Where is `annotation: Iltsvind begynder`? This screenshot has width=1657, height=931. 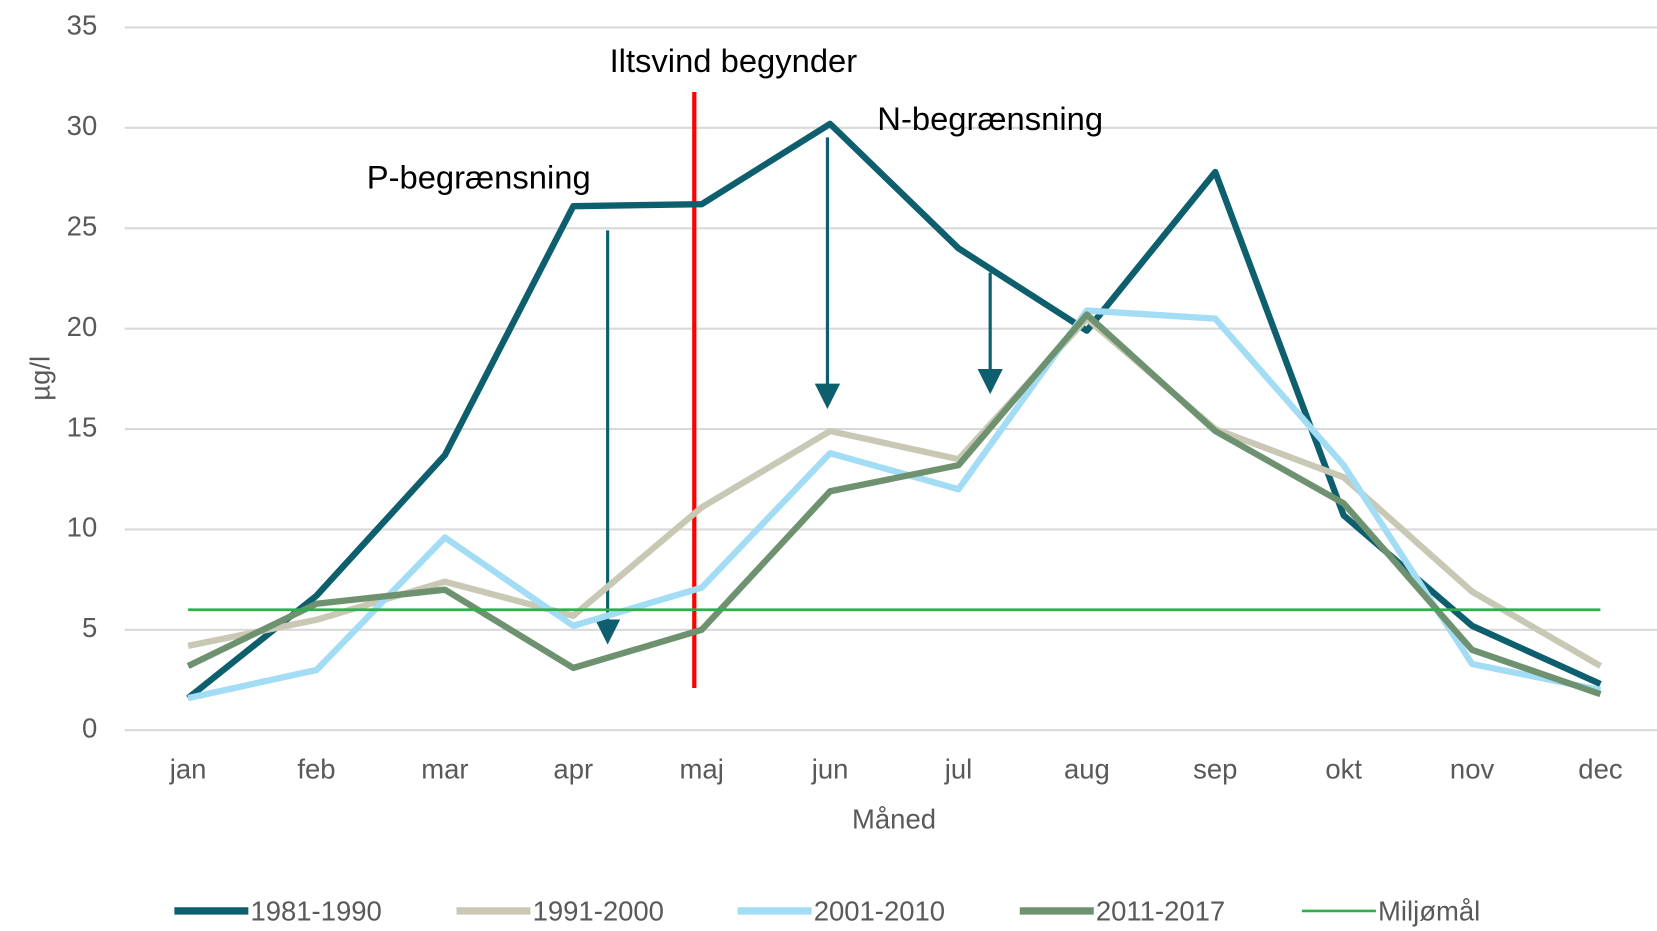 annotation: Iltsvind begynder is located at coordinates (734, 60).